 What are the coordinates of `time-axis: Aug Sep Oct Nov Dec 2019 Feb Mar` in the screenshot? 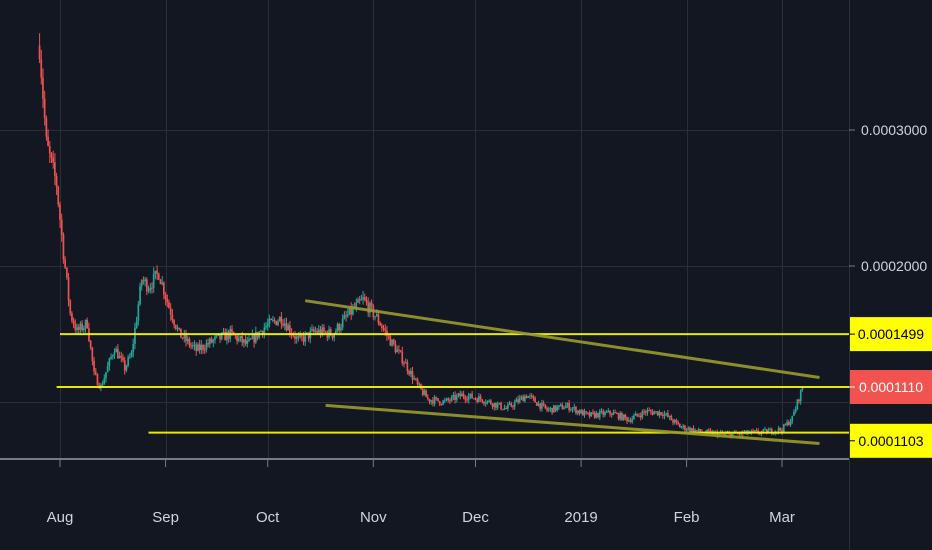 It's located at (421, 493).